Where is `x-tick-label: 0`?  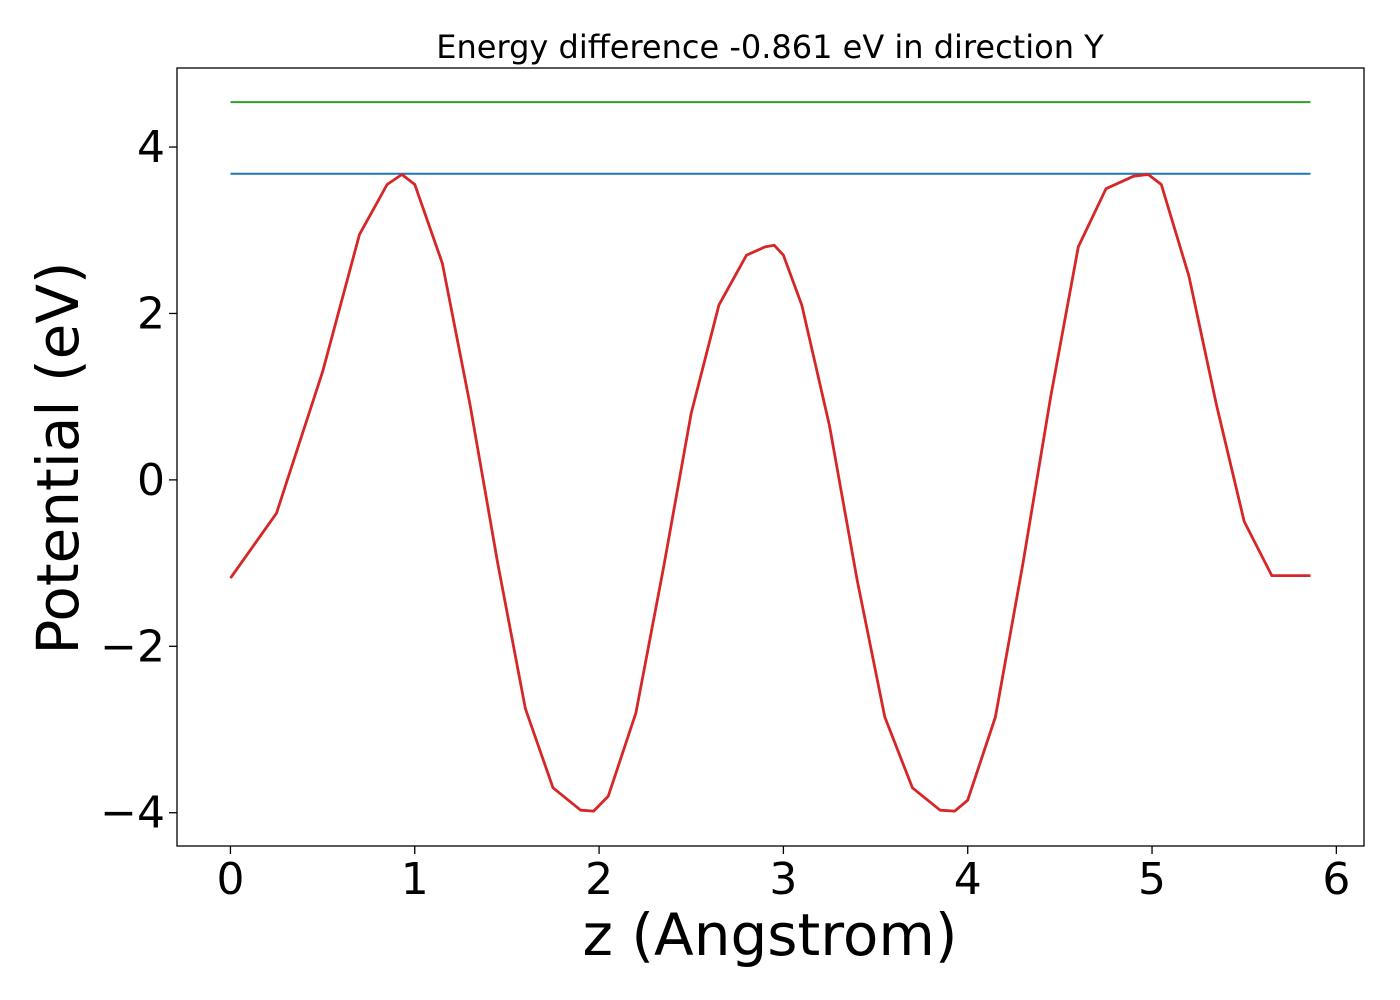 x-tick-label: 0 is located at coordinates (230, 879).